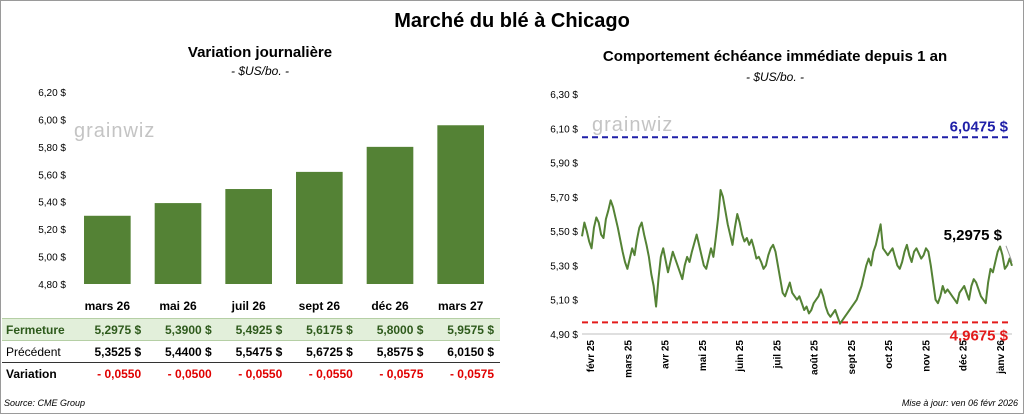 This screenshot has width=1024, height=414. I want to click on x-tick-label: déc 25, so click(964, 356).